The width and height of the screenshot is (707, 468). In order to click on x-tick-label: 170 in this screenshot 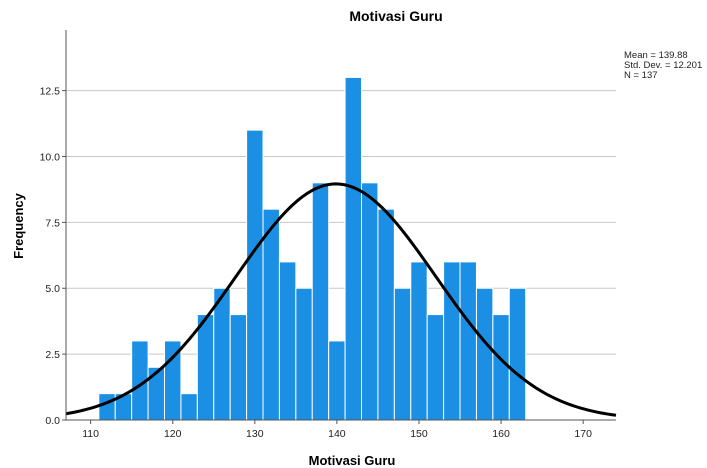, I will do `click(583, 434)`.